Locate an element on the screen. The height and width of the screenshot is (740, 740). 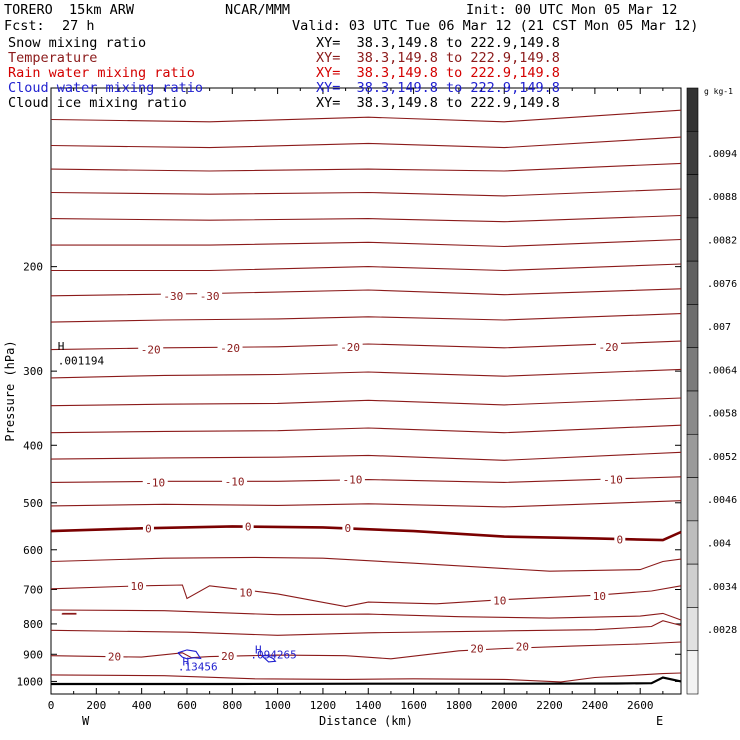
colorbar-unit: g kg-1 is located at coordinates (718, 91).